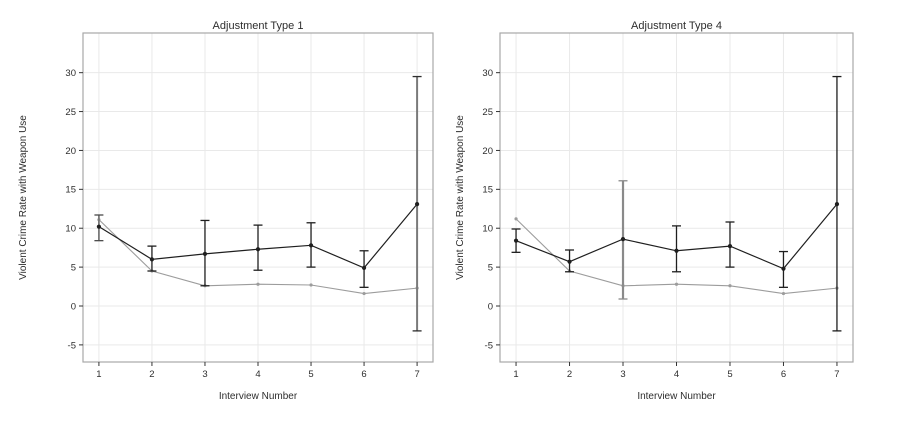  Describe the element at coordinates (676, 26) in the screenshot. I see `chart-title: Adjustment Type 4` at that location.